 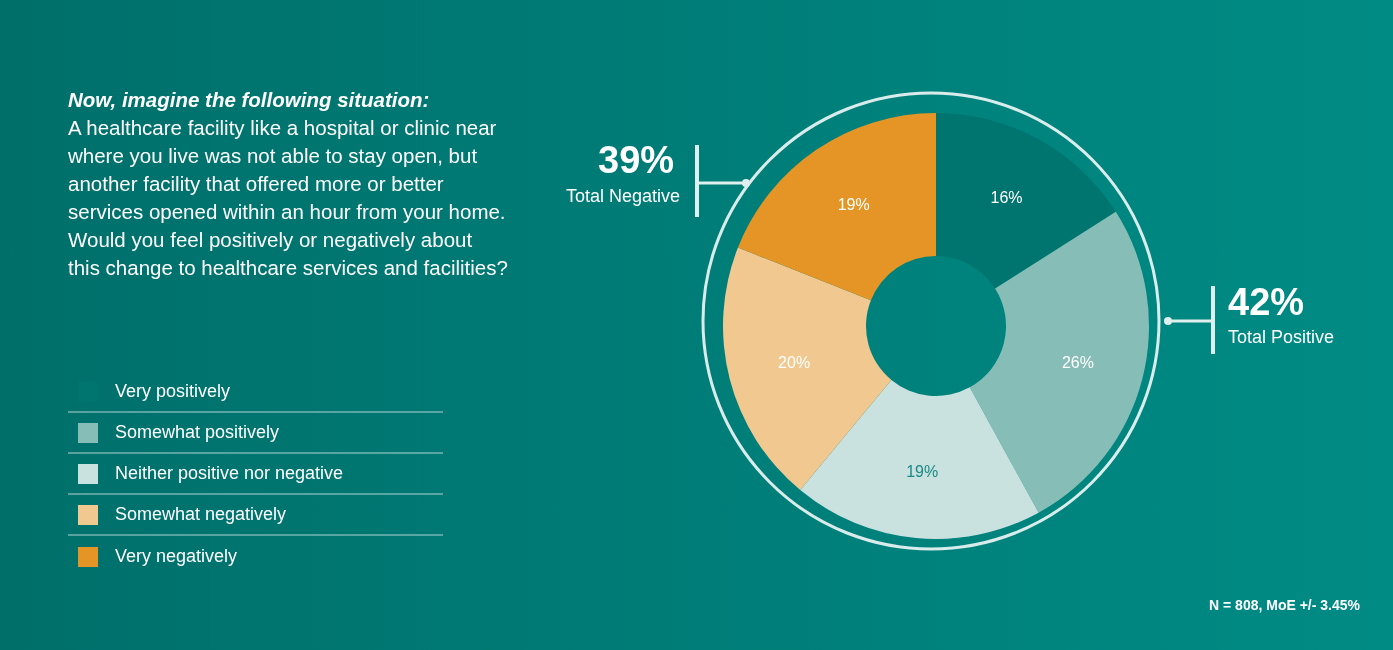 What do you see at coordinates (1006, 198) in the screenshot?
I see `data-label: 16%` at bounding box center [1006, 198].